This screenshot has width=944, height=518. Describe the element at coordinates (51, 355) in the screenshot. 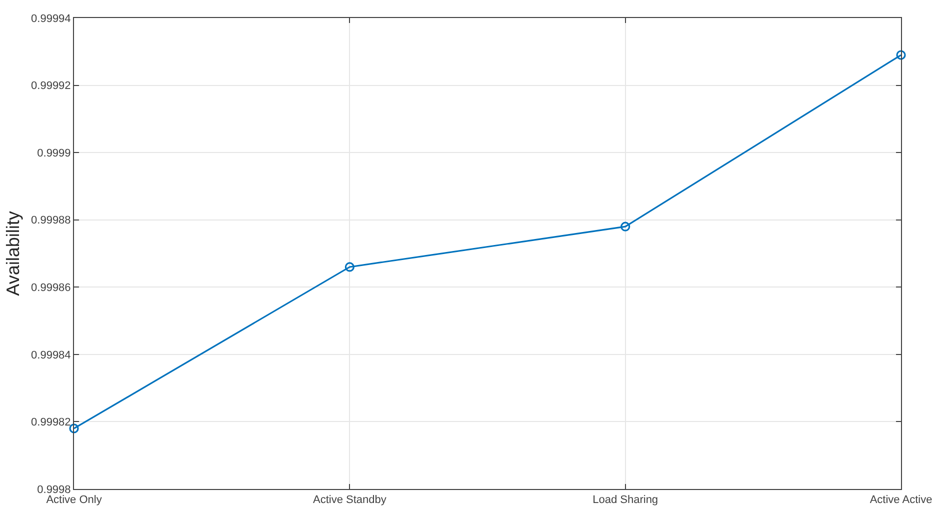

I see `y-tick-label: 0.99984` at that location.